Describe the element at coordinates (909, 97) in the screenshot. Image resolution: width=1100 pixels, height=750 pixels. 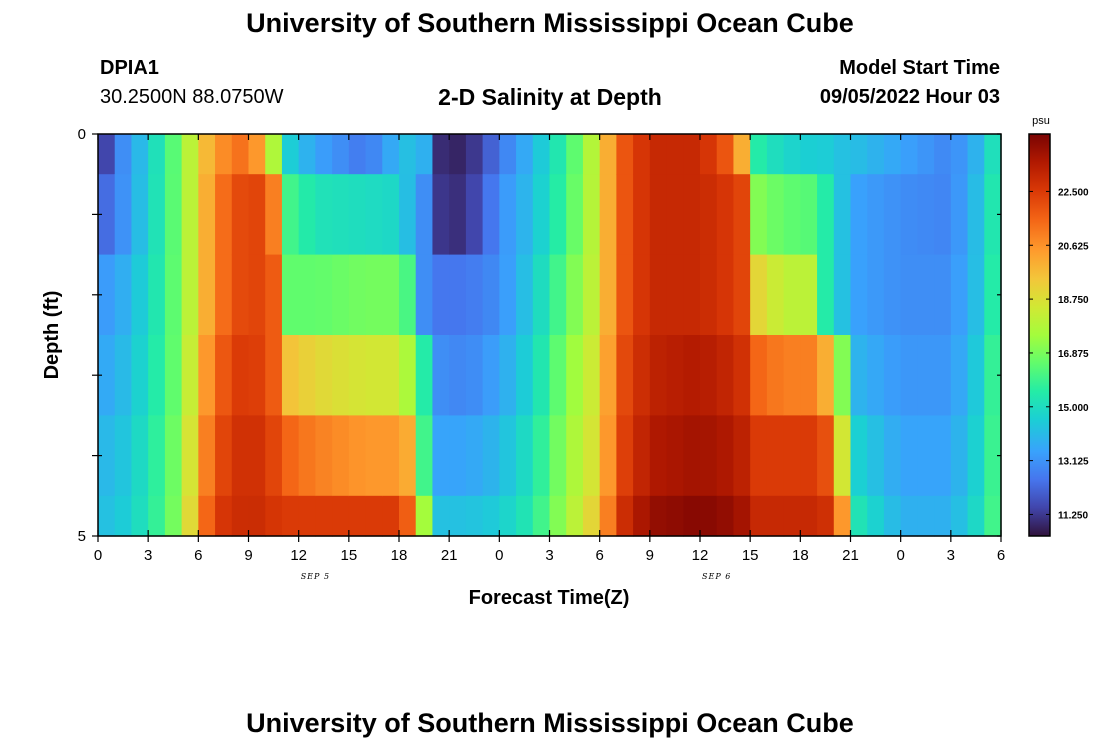
I see `model-start-value: 09/05/2022 Hour 03` at that location.